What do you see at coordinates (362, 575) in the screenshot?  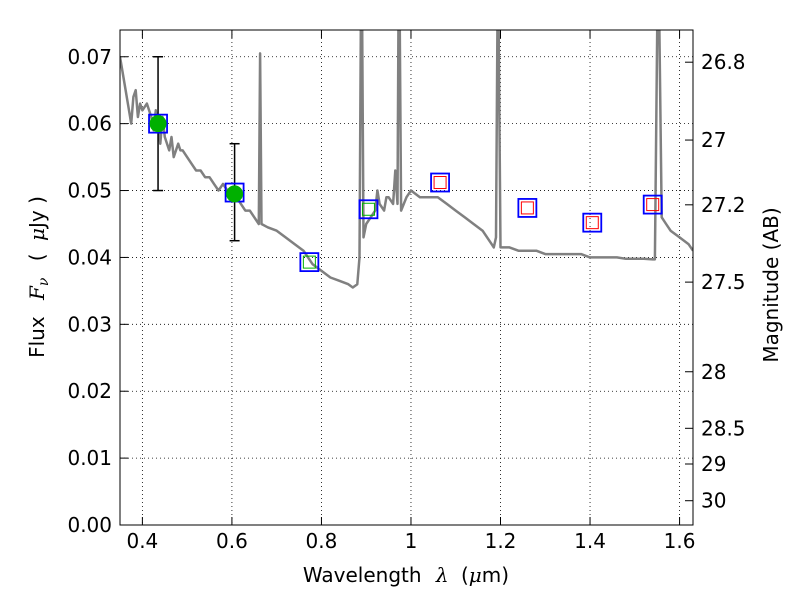 I see `x-axis-label-text: Wavelength` at bounding box center [362, 575].